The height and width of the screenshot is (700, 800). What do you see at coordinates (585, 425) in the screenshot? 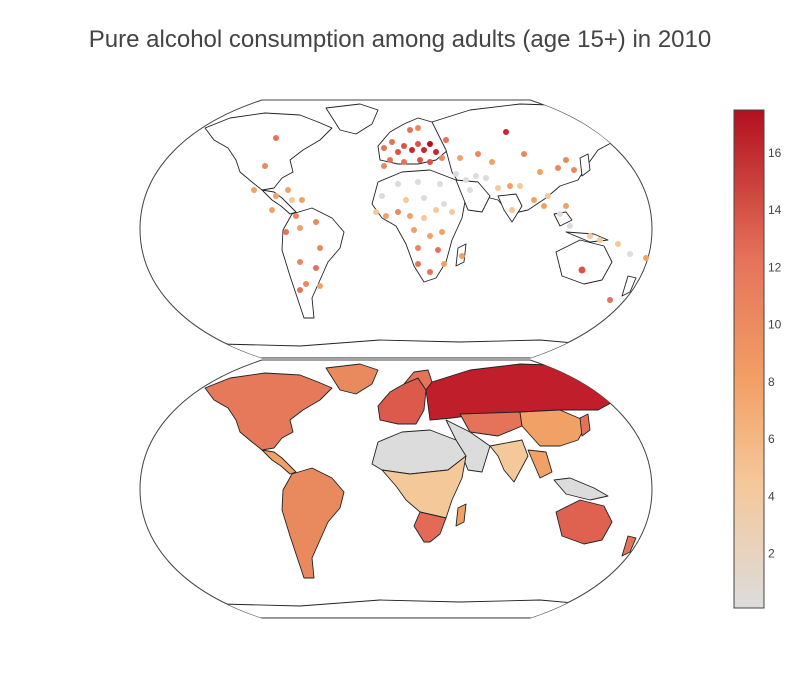
I see `region-japan-korea` at bounding box center [585, 425].